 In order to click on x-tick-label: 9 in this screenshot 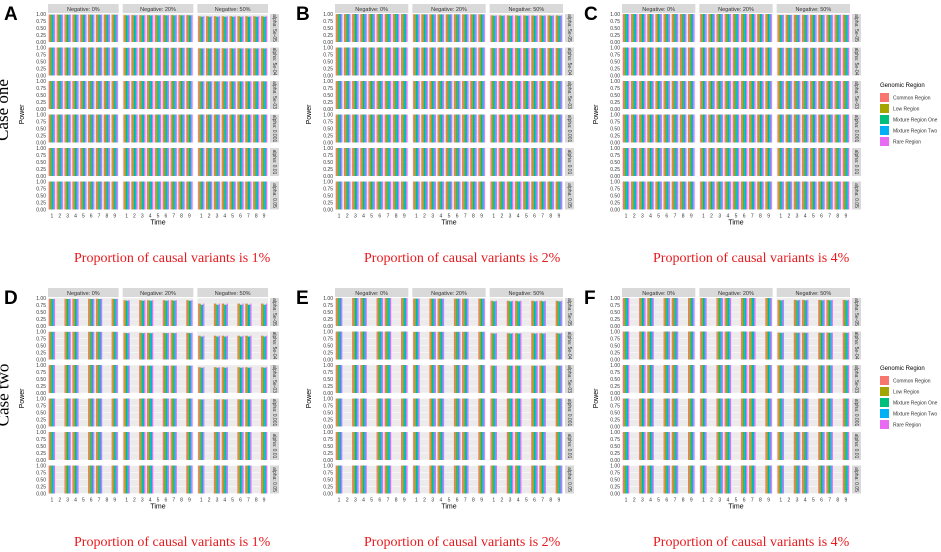, I will do `click(481, 217)`.